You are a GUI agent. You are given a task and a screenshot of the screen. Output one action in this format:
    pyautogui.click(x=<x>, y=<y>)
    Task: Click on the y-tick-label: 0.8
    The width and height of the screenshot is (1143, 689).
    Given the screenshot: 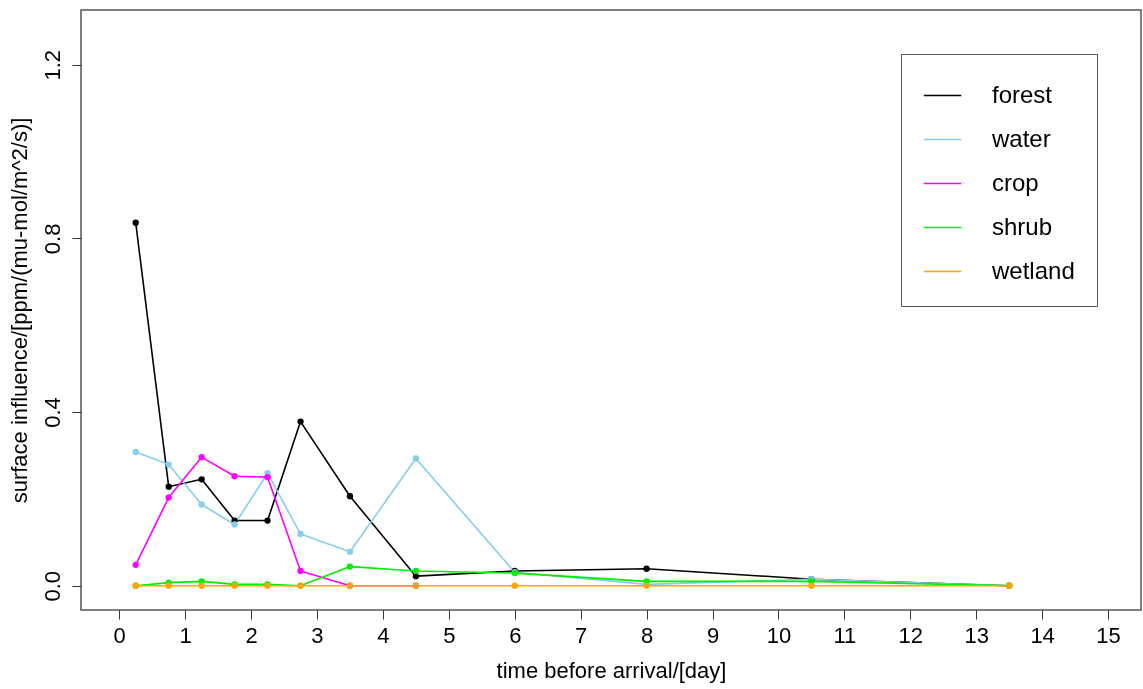 What is the action you would take?
    pyautogui.click(x=52, y=239)
    